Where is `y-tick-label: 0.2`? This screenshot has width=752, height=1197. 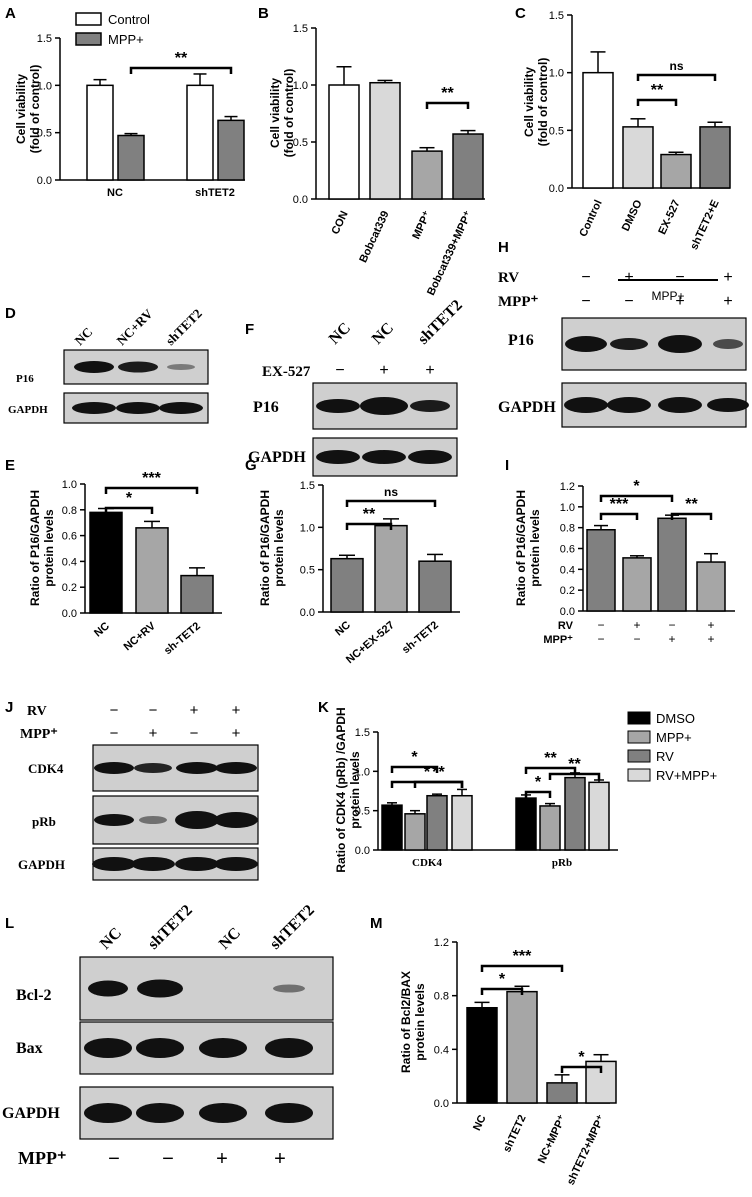 y-tick-label: 0.2 is located at coordinates (69, 588).